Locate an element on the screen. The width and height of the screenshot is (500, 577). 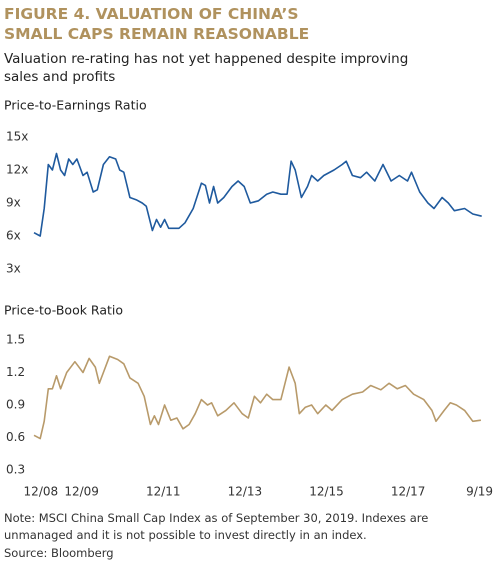
y-tick-label: 3x is located at coordinates (13, 269).